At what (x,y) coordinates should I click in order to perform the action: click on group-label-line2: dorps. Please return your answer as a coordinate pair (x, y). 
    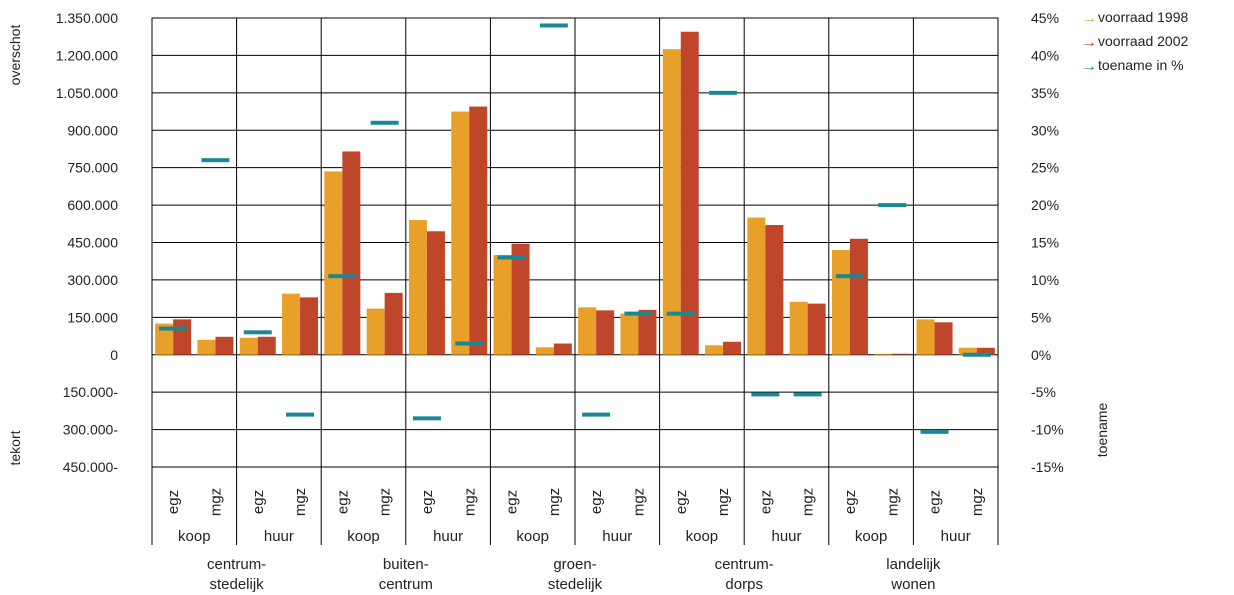
    Looking at the image, I should click on (744, 584).